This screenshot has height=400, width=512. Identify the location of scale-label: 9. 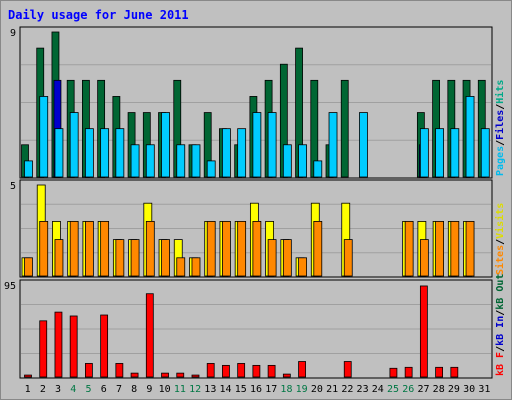
(13, 33).